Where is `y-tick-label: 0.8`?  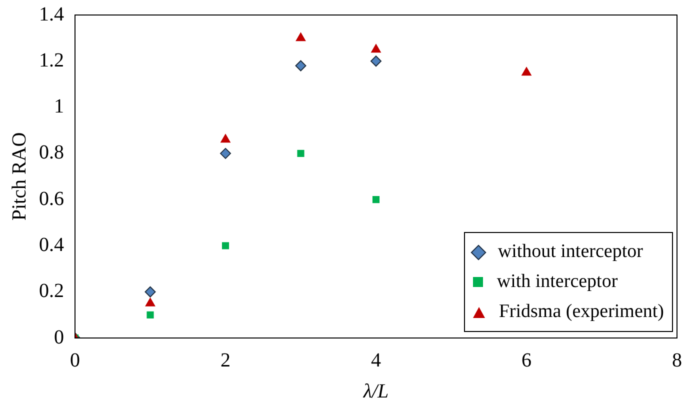
y-tick-label: 0.8 is located at coordinates (51, 153).